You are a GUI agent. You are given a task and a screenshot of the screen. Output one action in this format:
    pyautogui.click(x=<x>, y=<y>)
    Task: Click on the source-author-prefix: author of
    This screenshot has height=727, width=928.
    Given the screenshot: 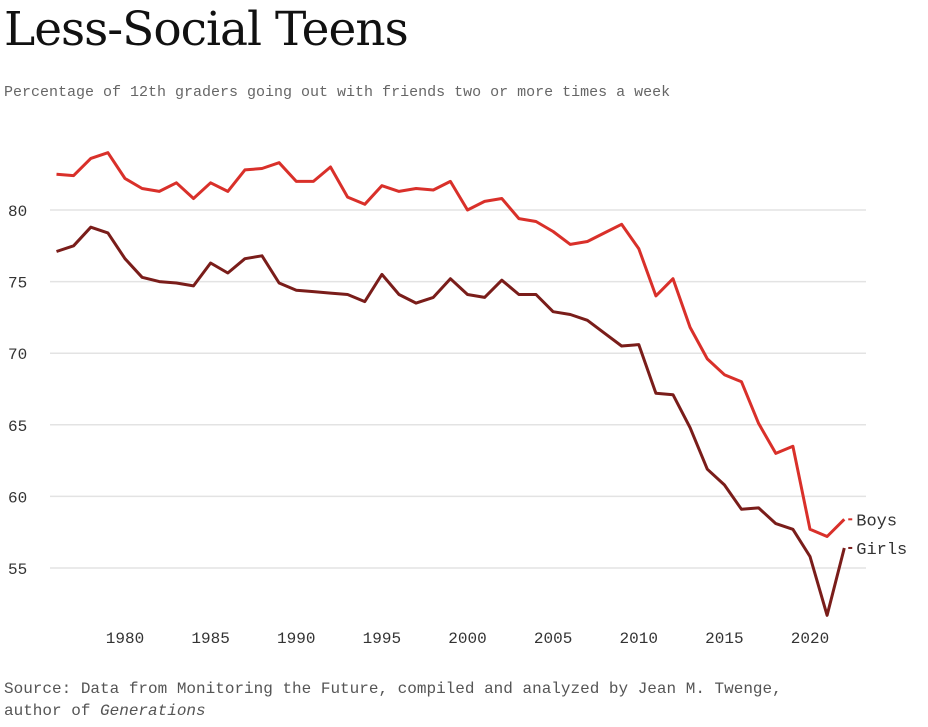 What is the action you would take?
    pyautogui.click(x=52, y=711)
    